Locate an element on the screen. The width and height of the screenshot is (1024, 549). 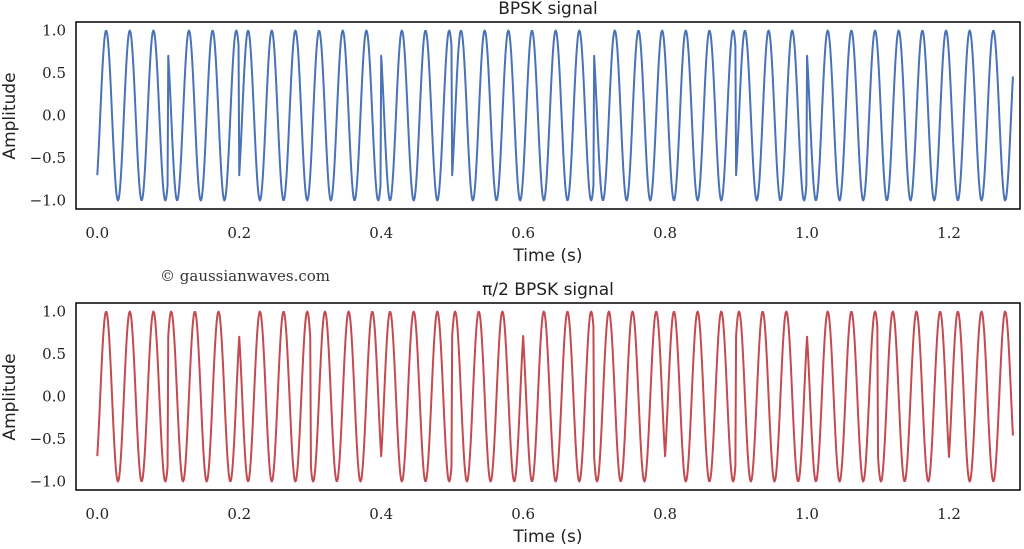
chart-title: BPSK signal is located at coordinates (548, 9).